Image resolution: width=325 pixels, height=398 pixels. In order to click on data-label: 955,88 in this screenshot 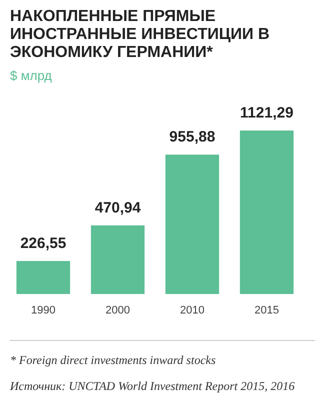, I will do `click(192, 137)`.